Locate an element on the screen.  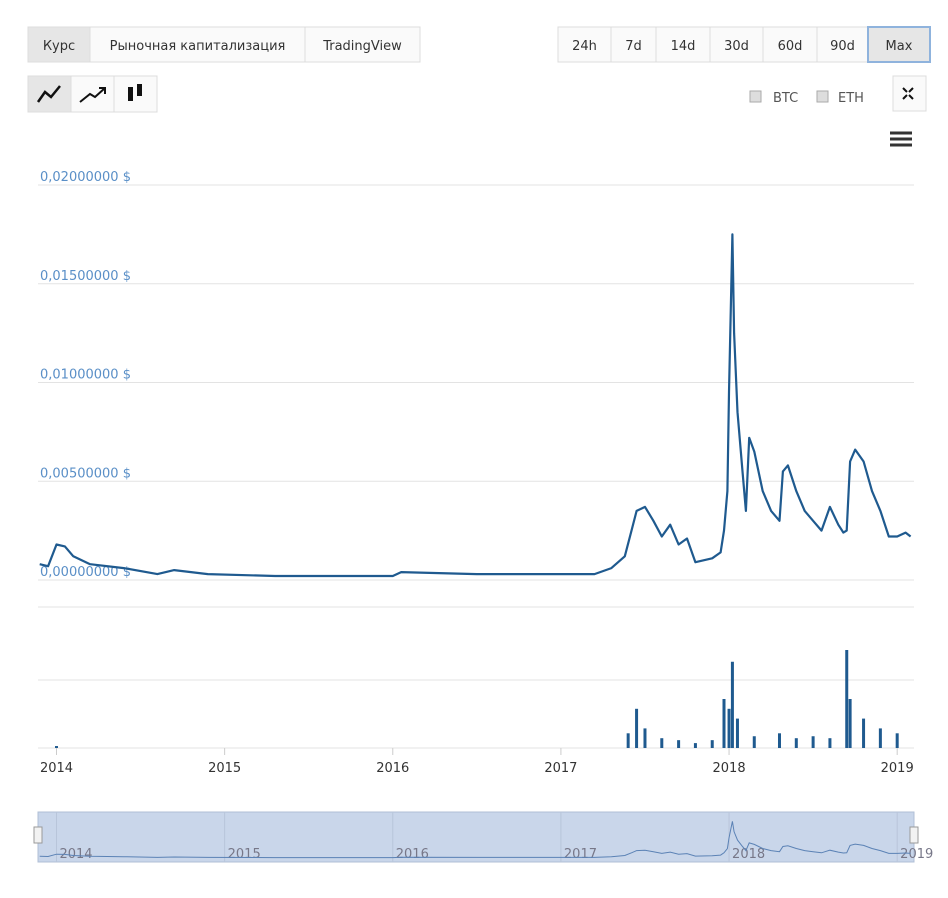
x-tick-label: 2015 is located at coordinates (224, 768).